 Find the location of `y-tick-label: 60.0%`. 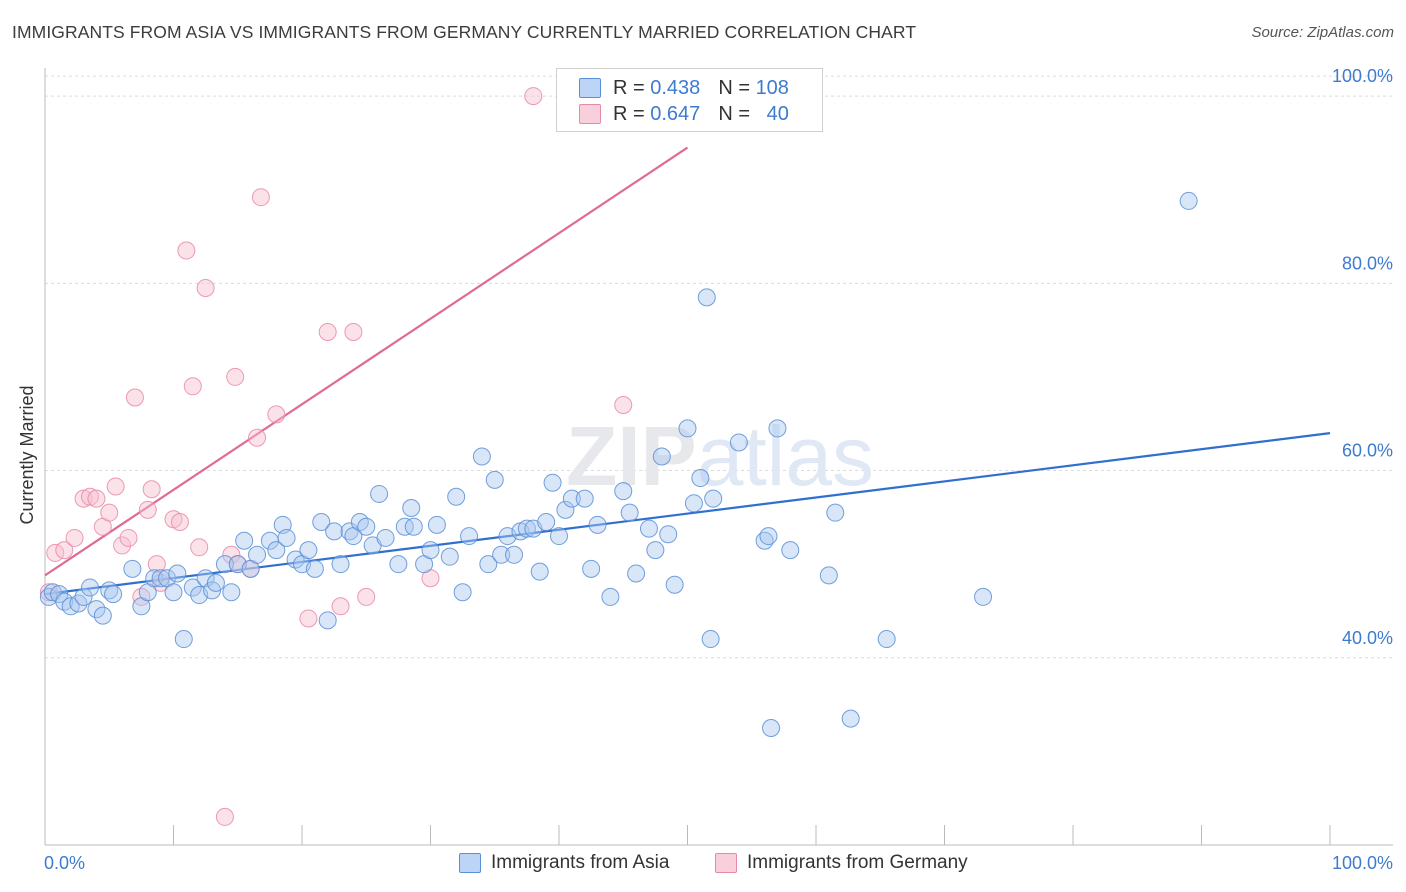

y-tick-label: 60.0% is located at coordinates (1367, 451).